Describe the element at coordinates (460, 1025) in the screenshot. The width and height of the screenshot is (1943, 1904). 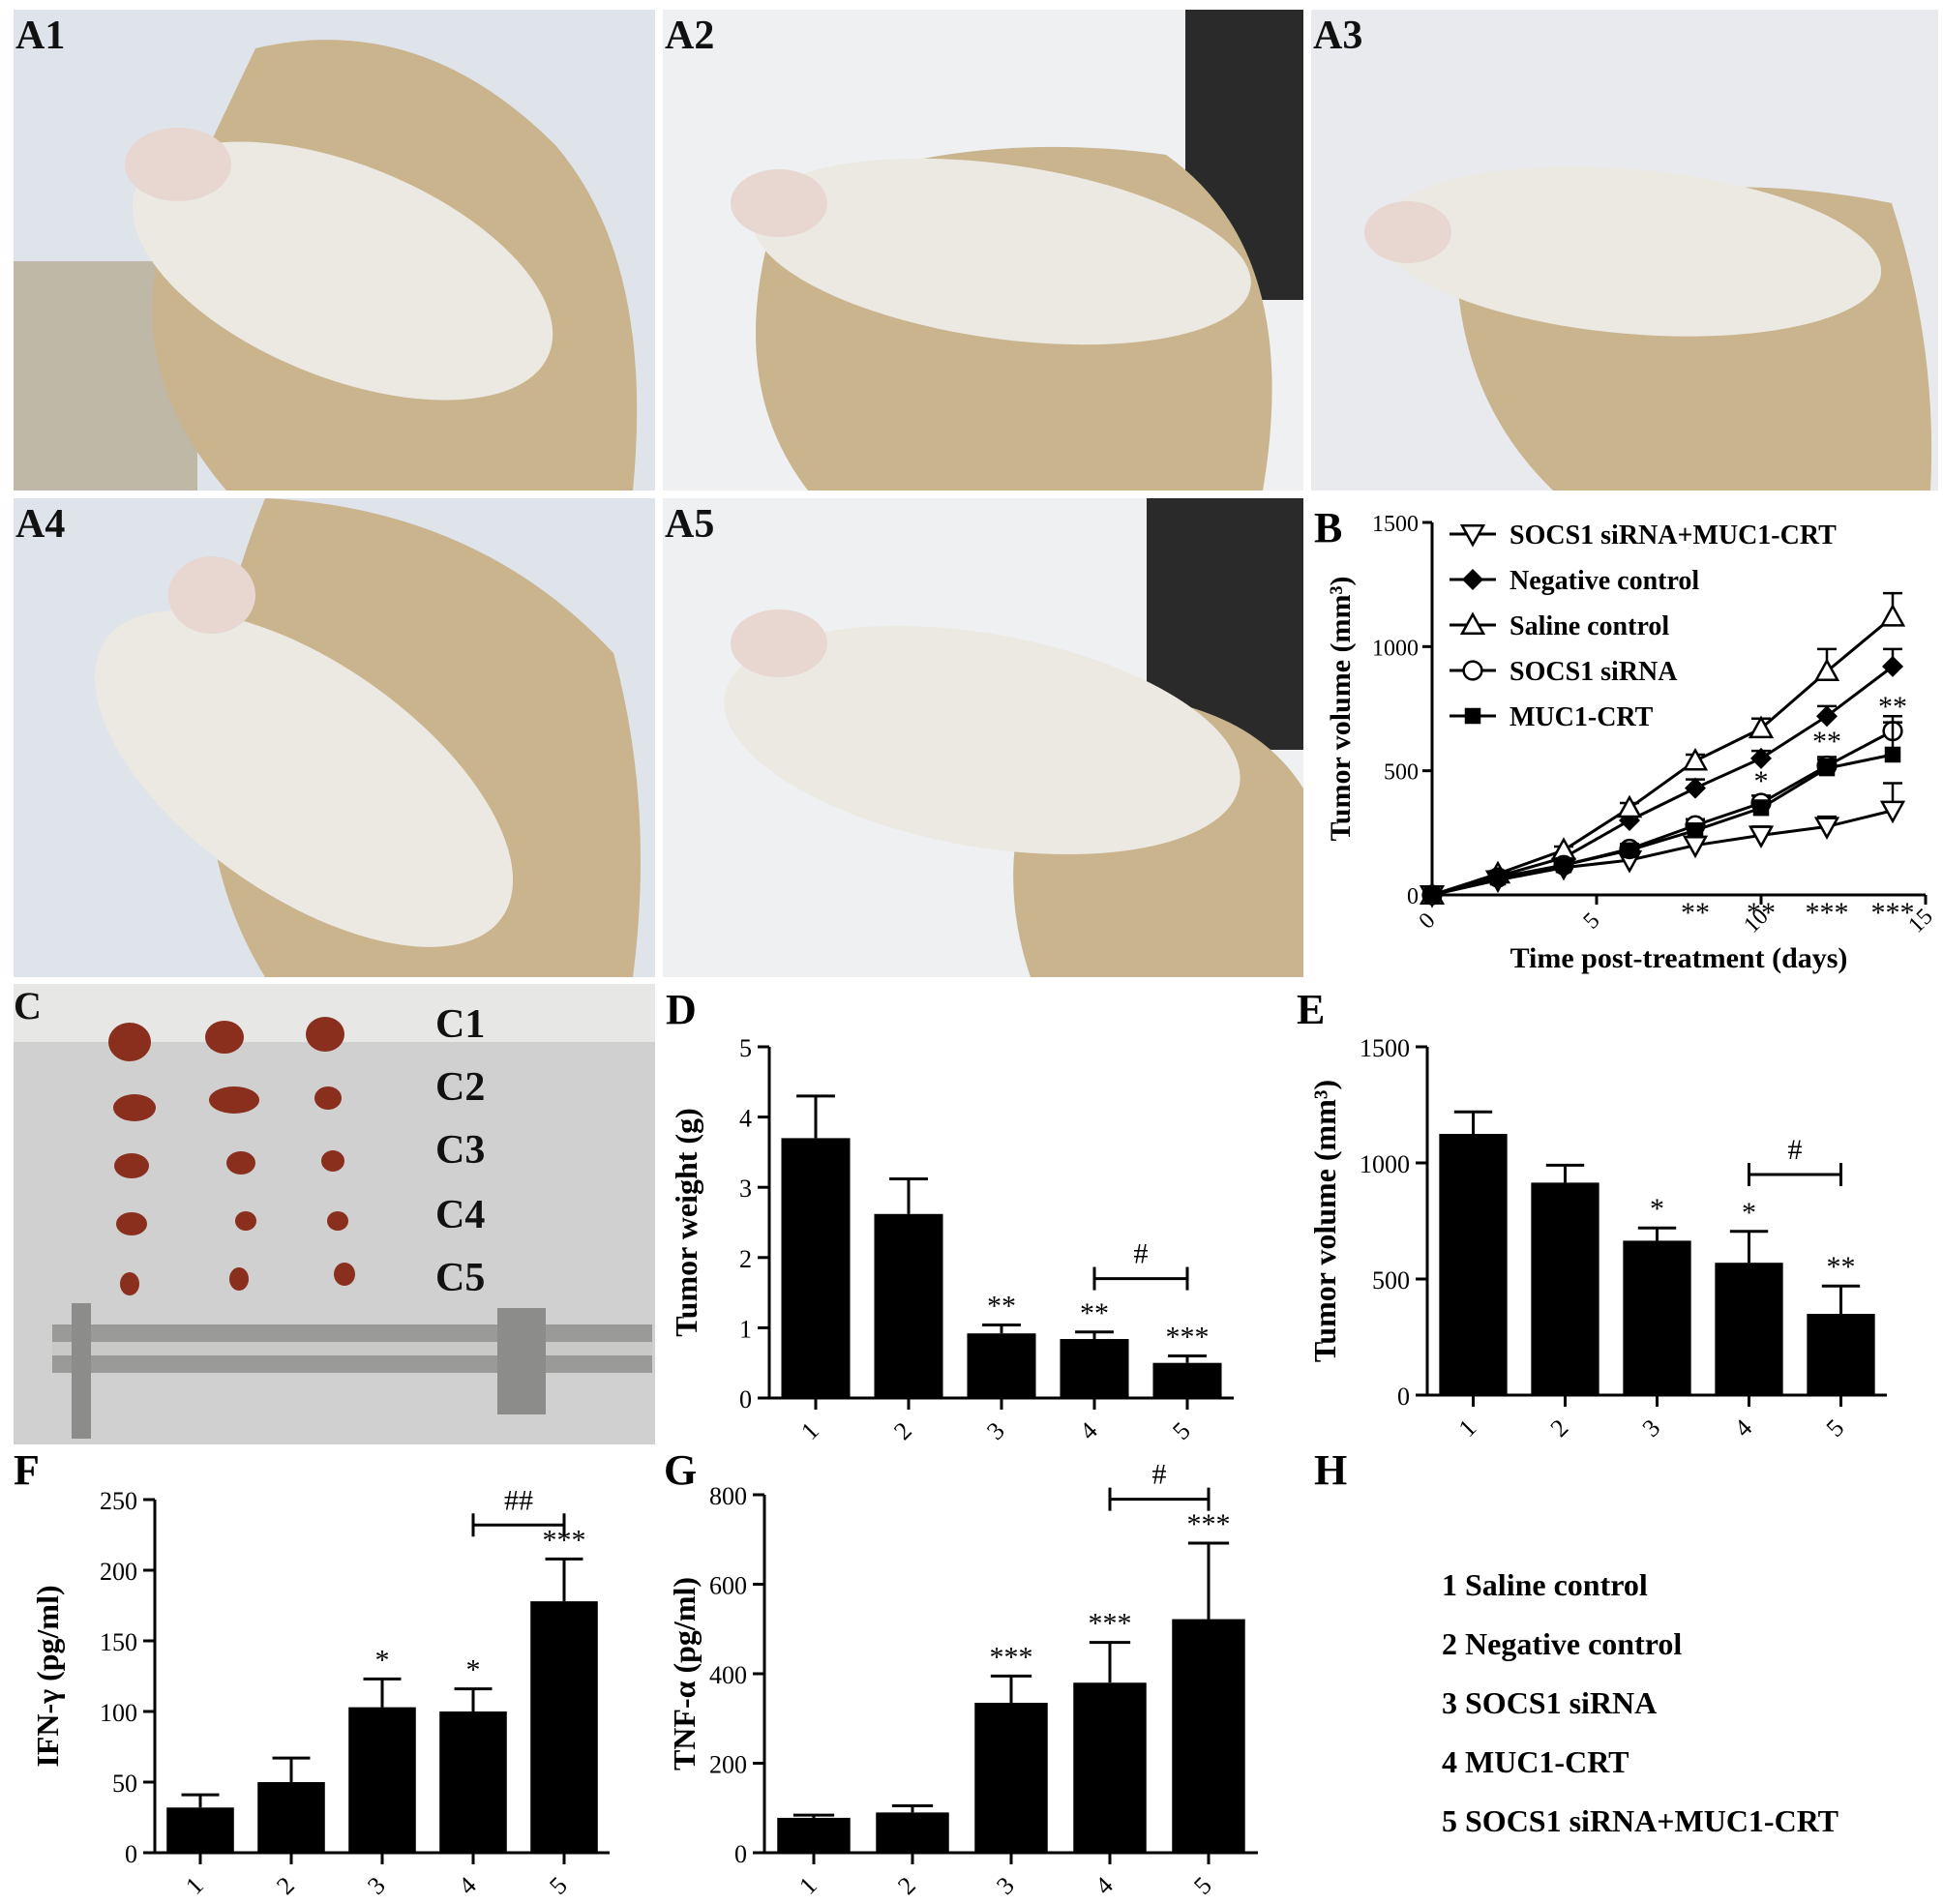
I see `caliper-row-c1: C1` at that location.